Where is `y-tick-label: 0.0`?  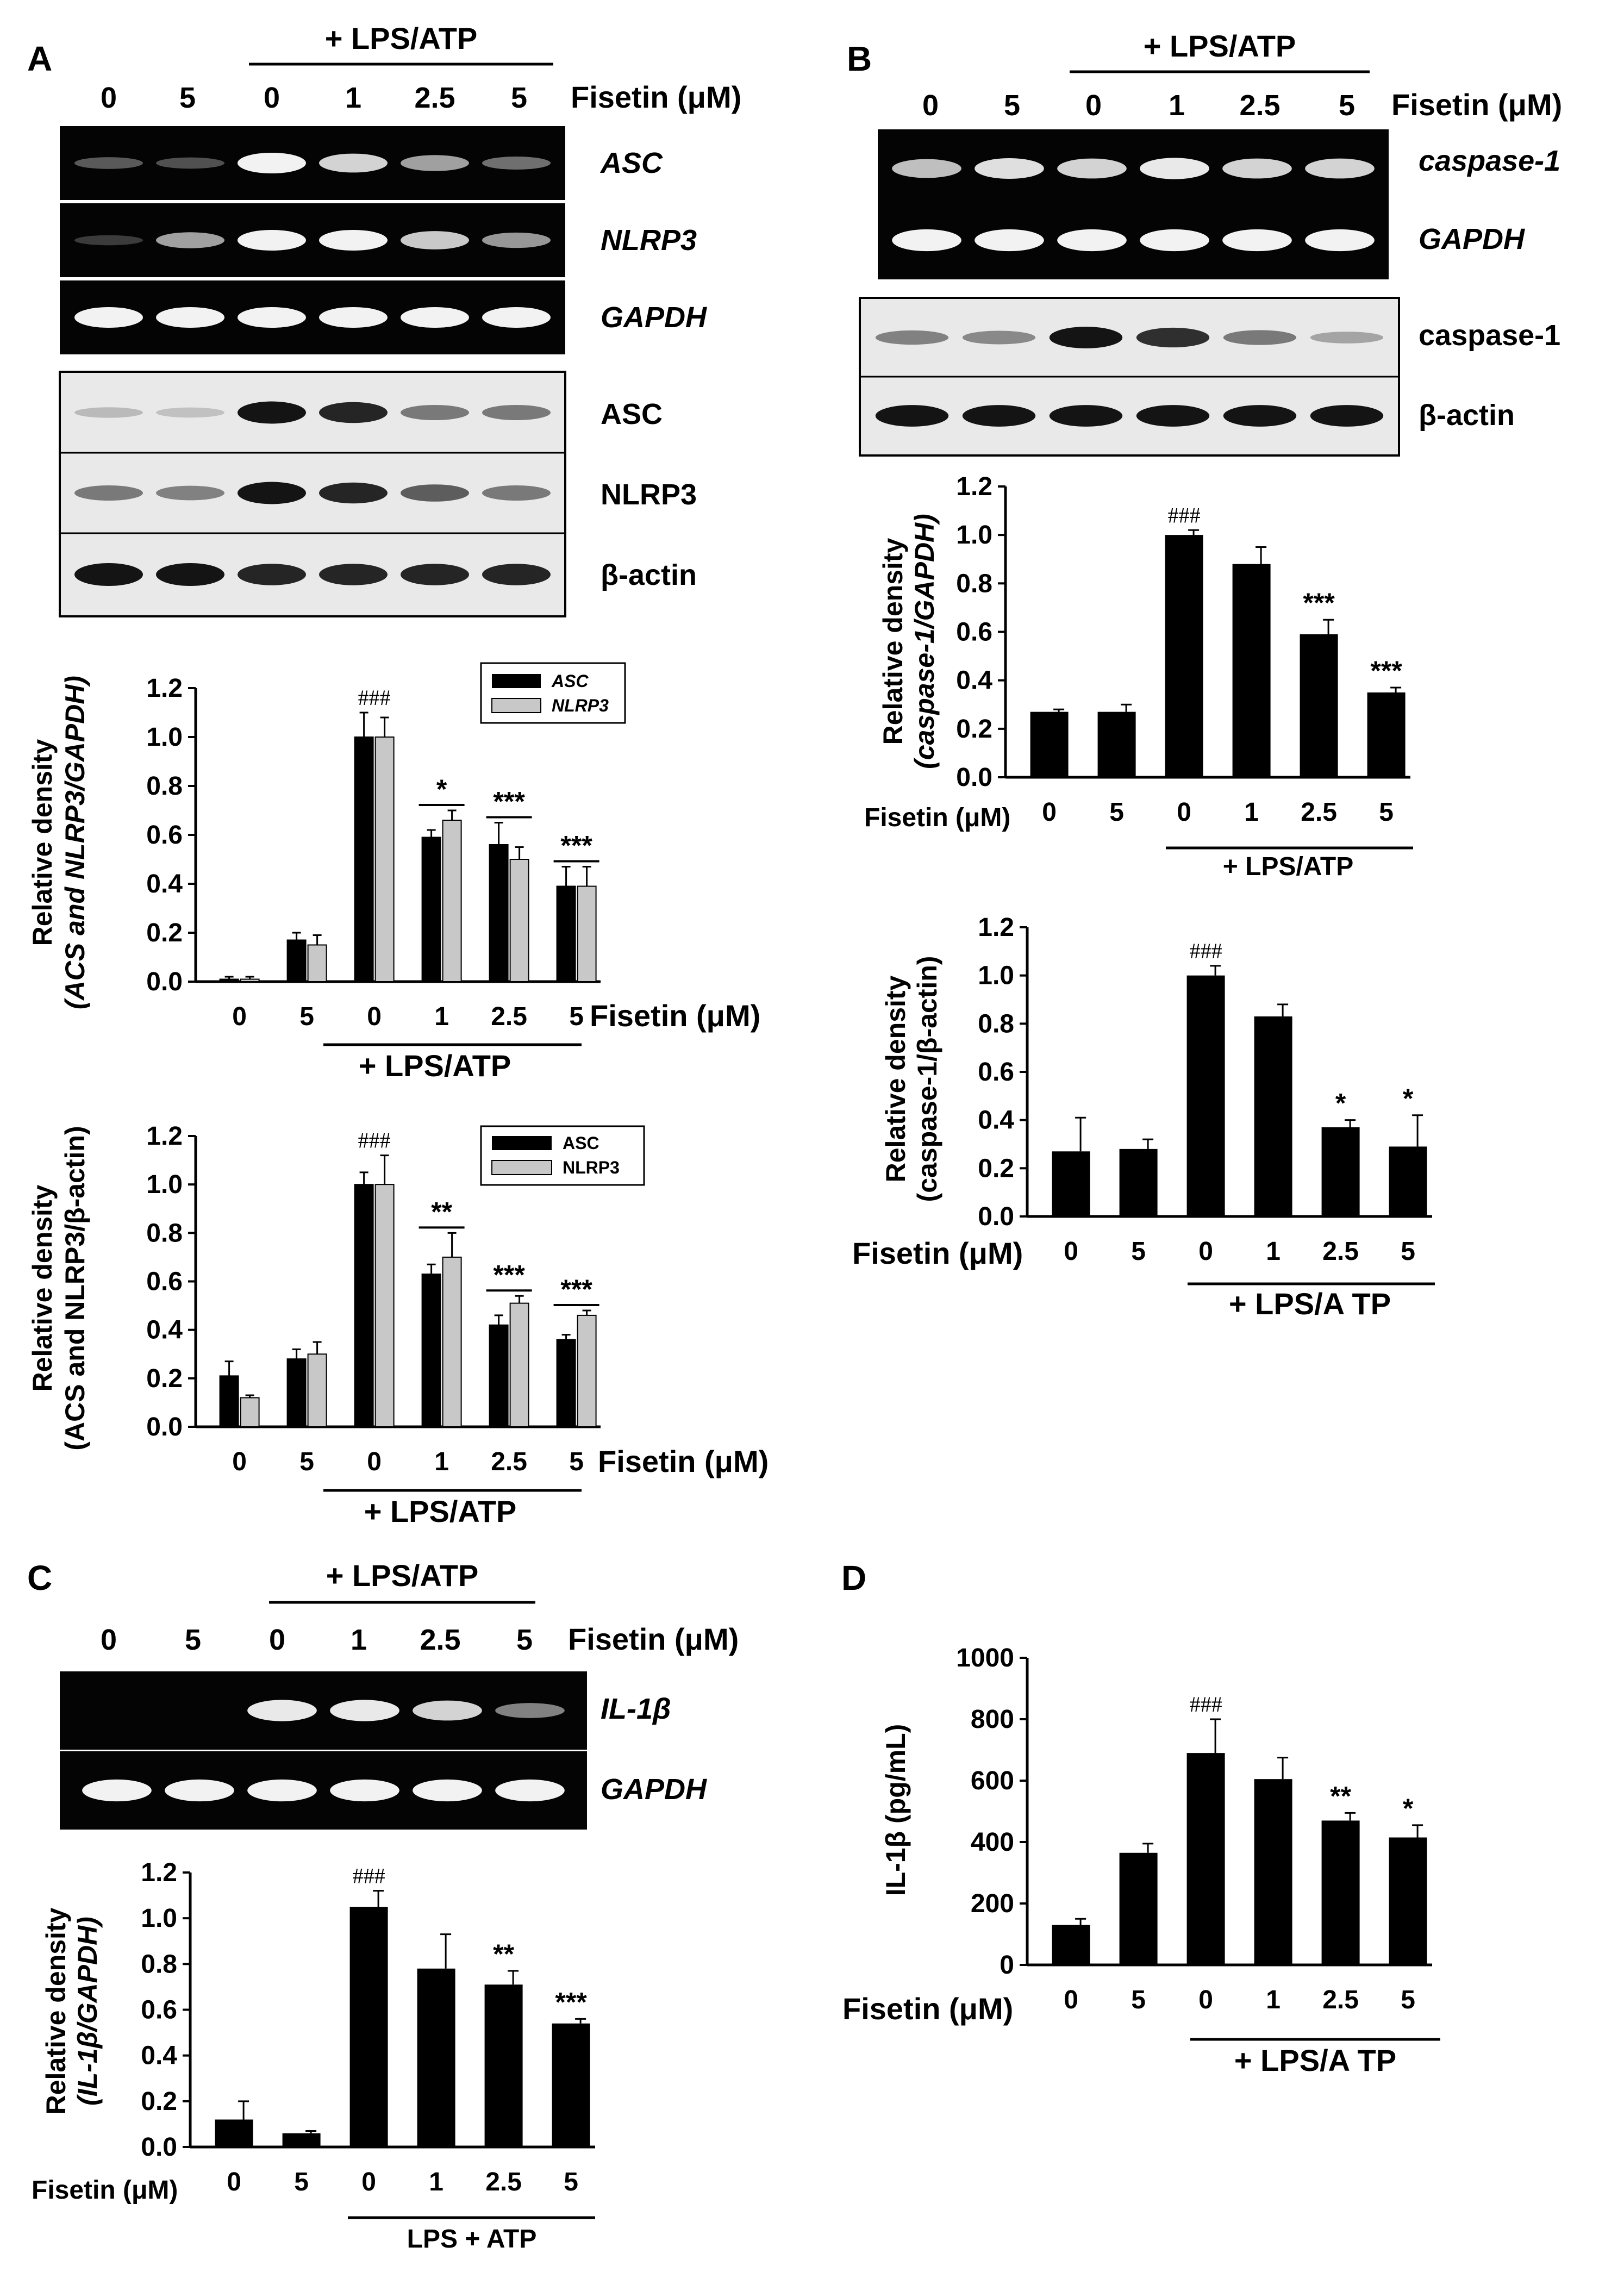
y-tick-label: 0.0 is located at coordinates (164, 1427).